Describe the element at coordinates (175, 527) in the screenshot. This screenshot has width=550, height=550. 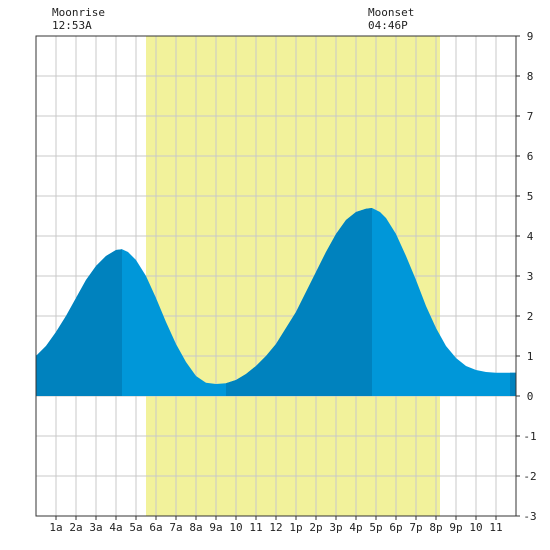
I see `x-tick-label: 7a` at that location.